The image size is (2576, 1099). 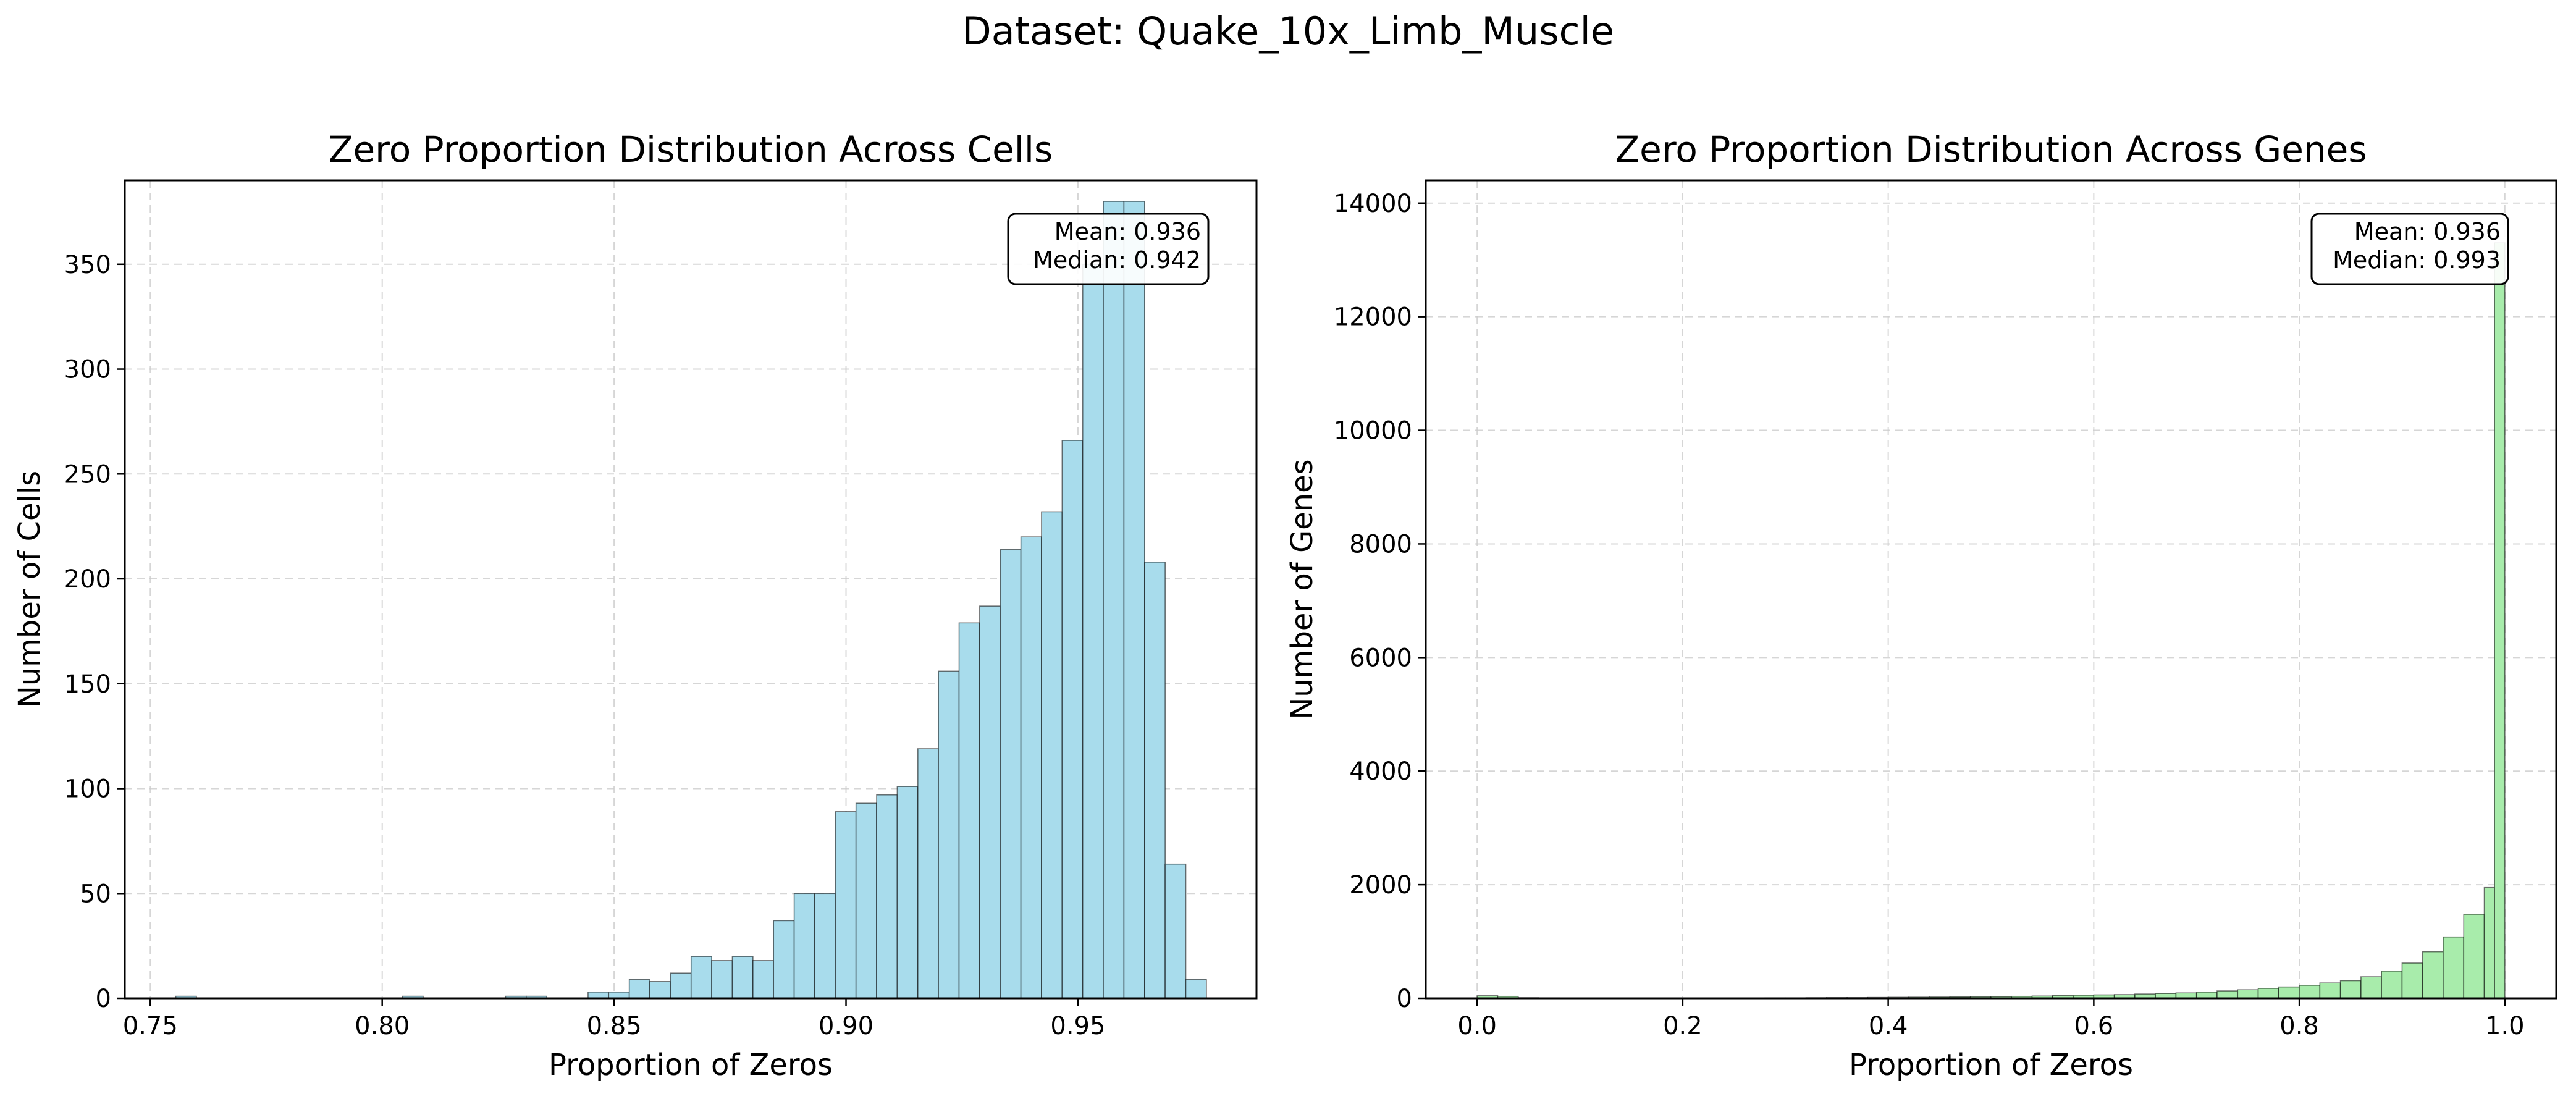 I want to click on genes-x-tick-label: 0.6, so click(x=2094, y=1026).